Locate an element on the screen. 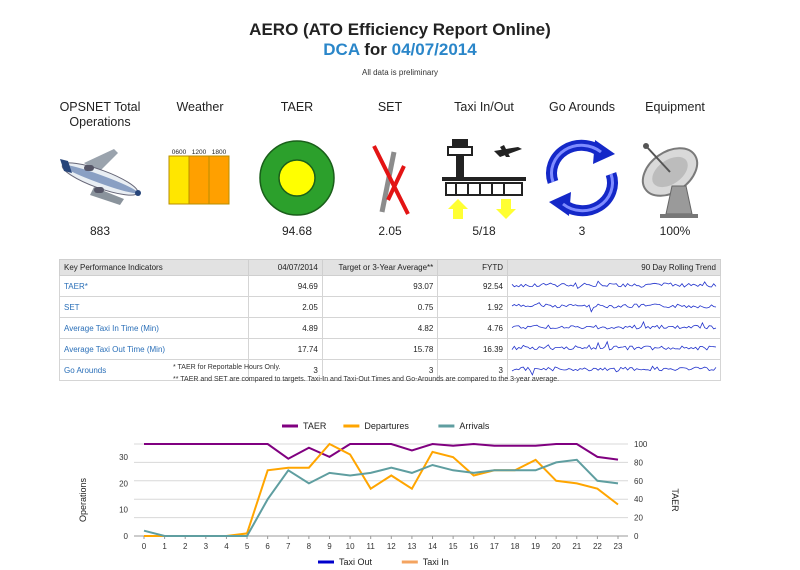 The height and width of the screenshot is (570, 800). cell-target: 3 is located at coordinates (380, 370).